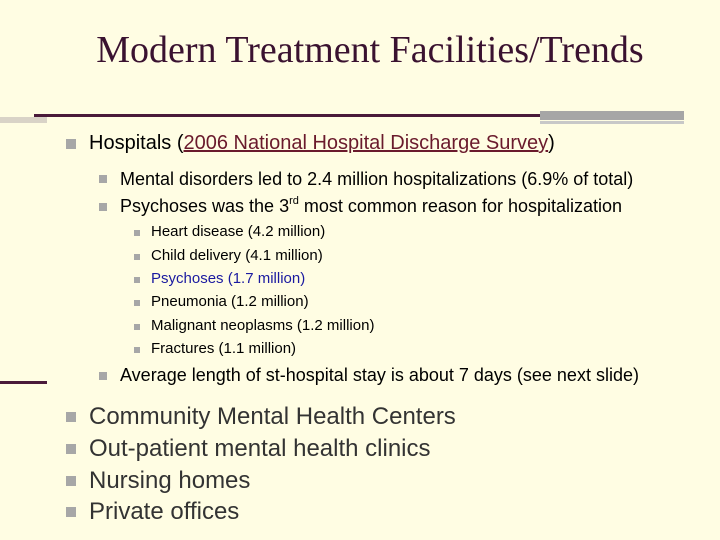  Describe the element at coordinates (205, 206) in the screenshot. I see `psychoses-rank-before: Psychoses was the 3` at that location.